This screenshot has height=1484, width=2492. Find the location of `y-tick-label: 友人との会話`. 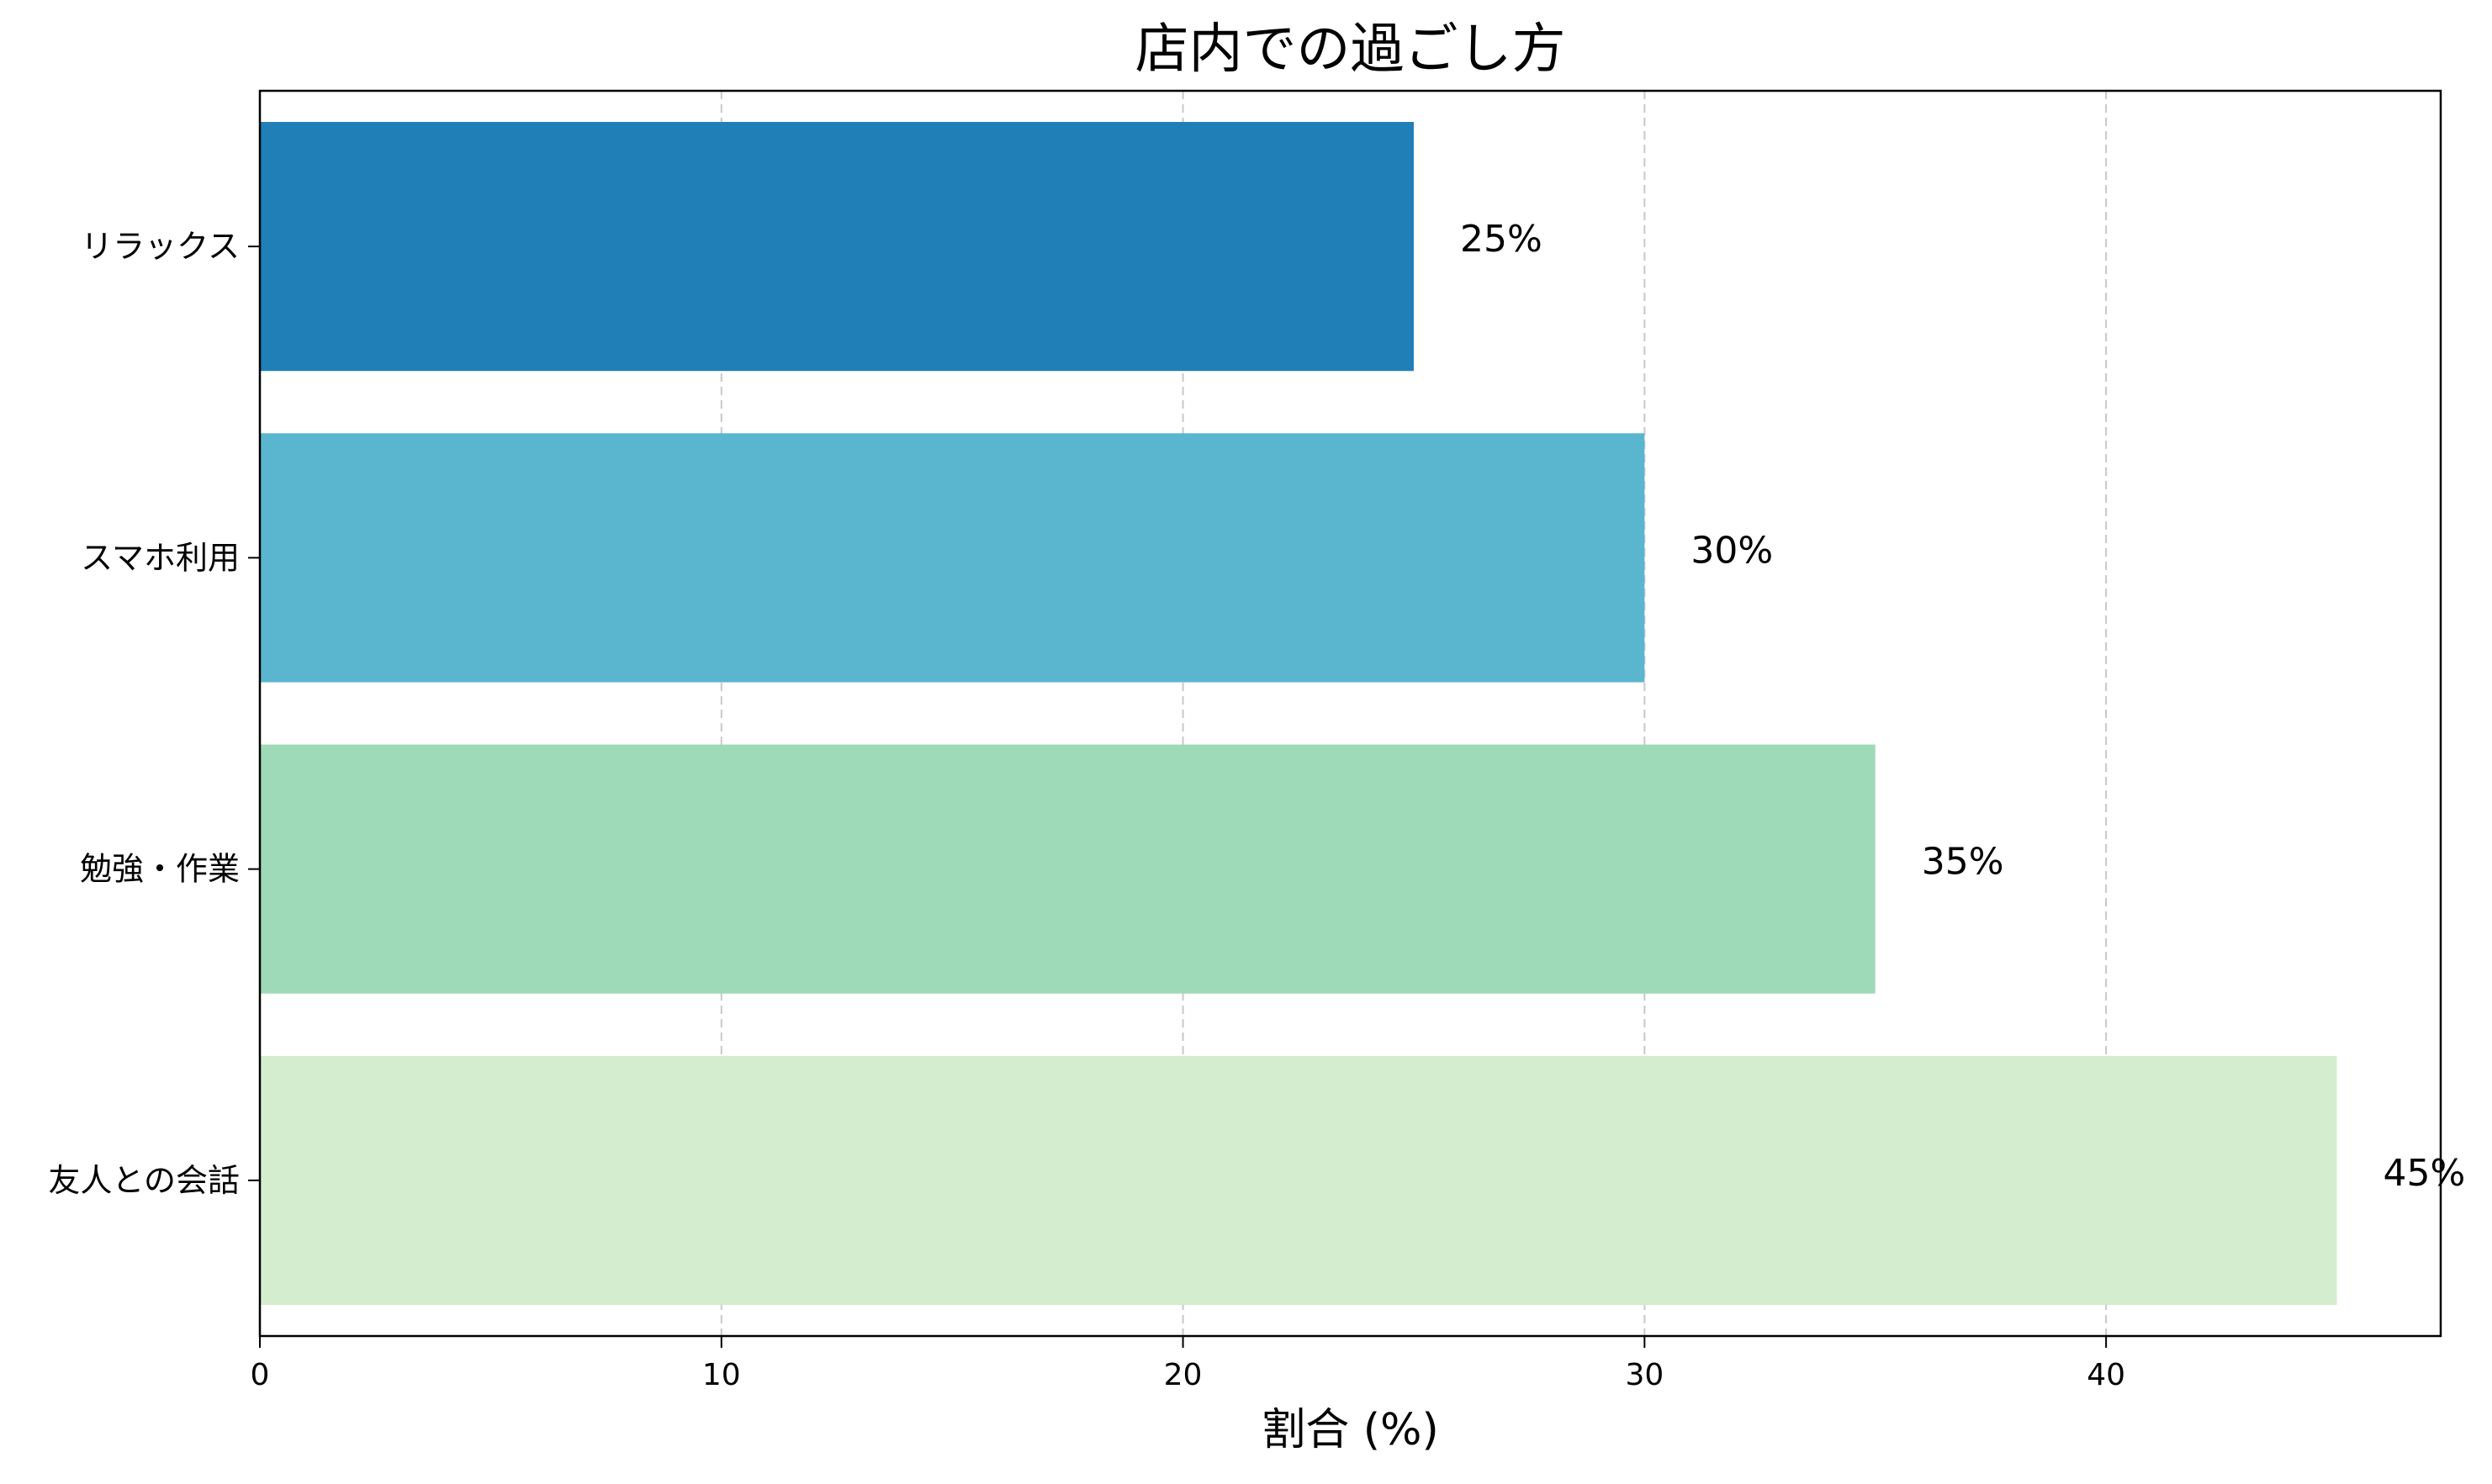

y-tick-label: 友人との会話 is located at coordinates (144, 1180).